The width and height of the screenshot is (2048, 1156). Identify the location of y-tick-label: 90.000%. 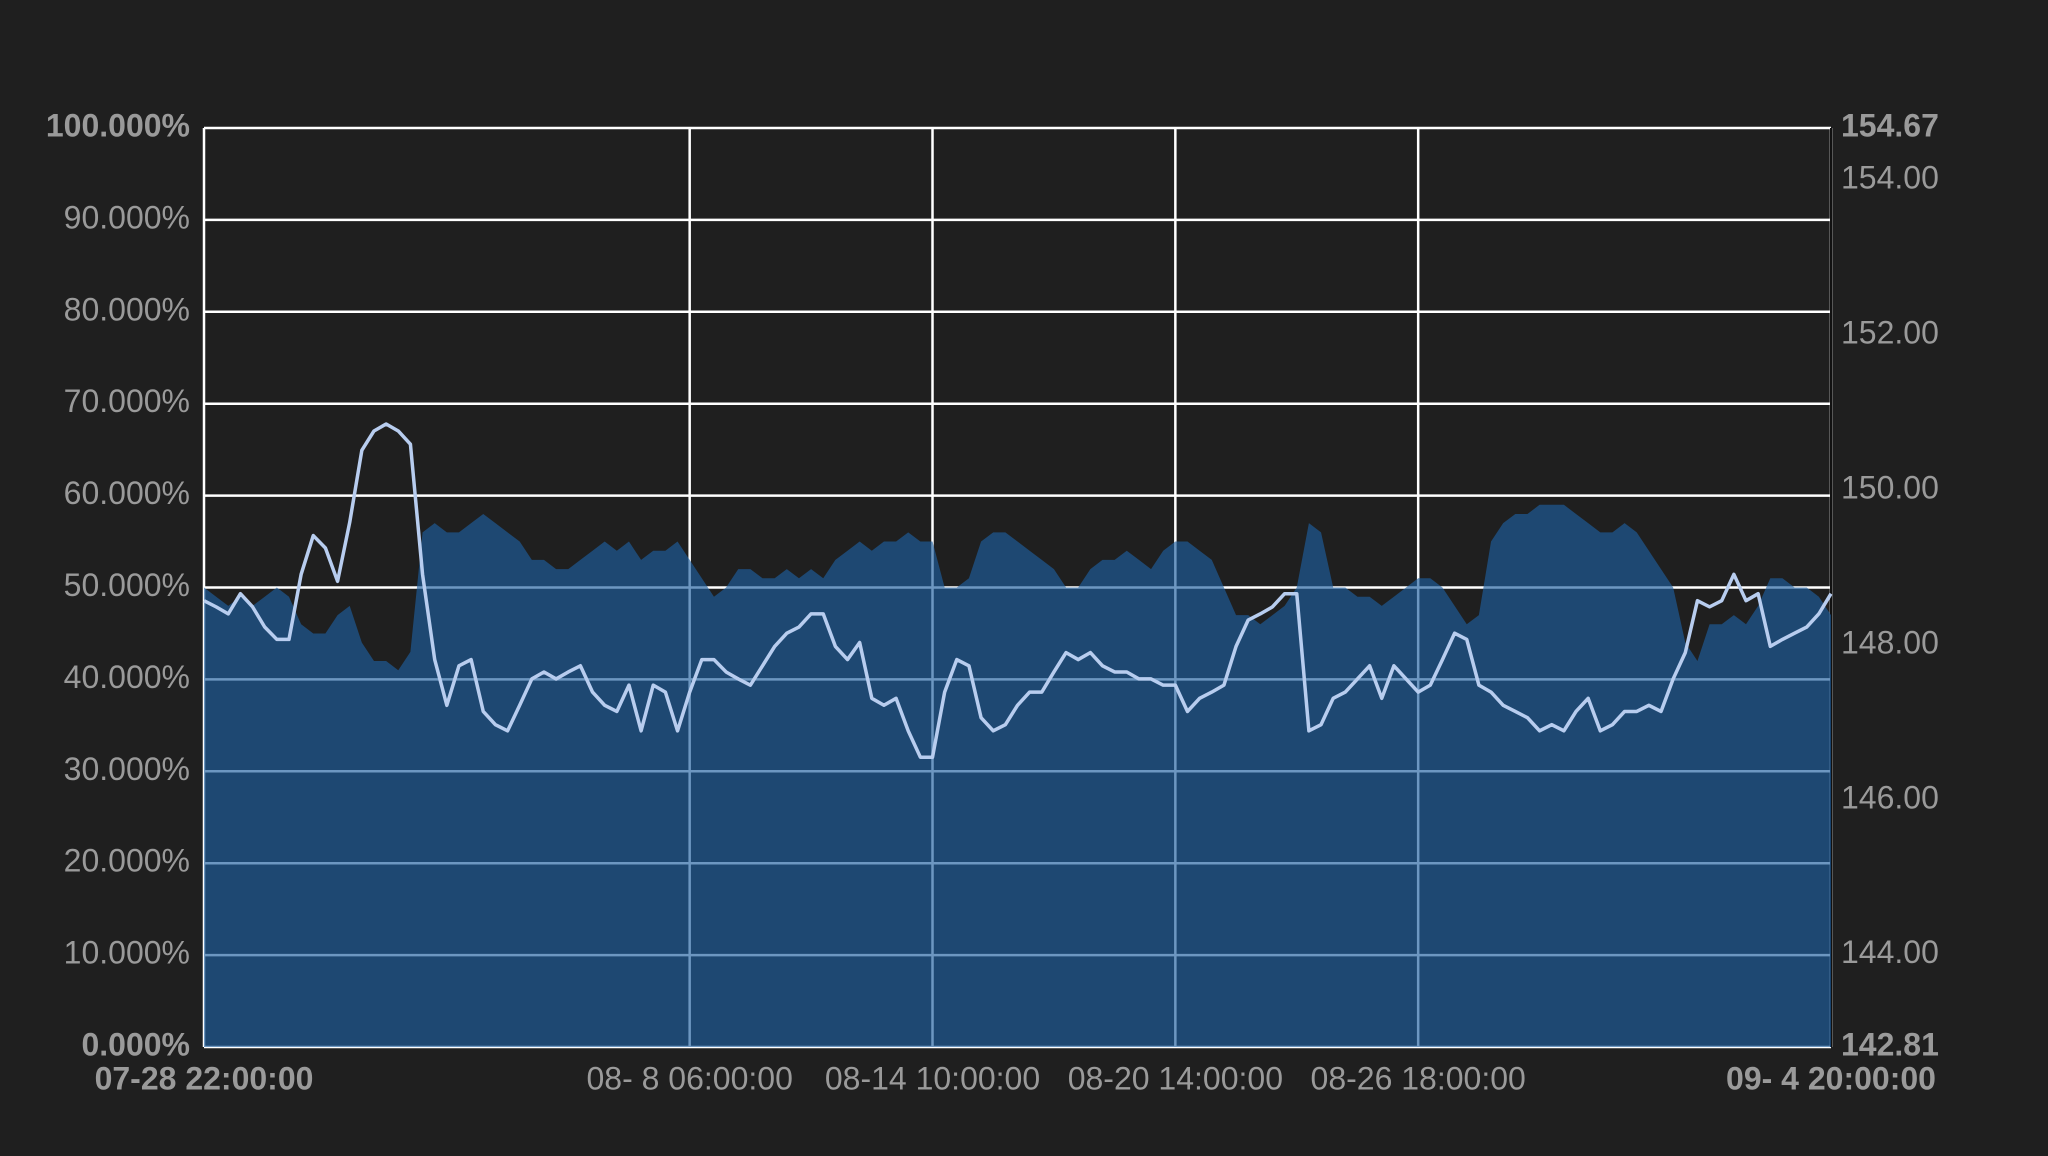
(127, 217).